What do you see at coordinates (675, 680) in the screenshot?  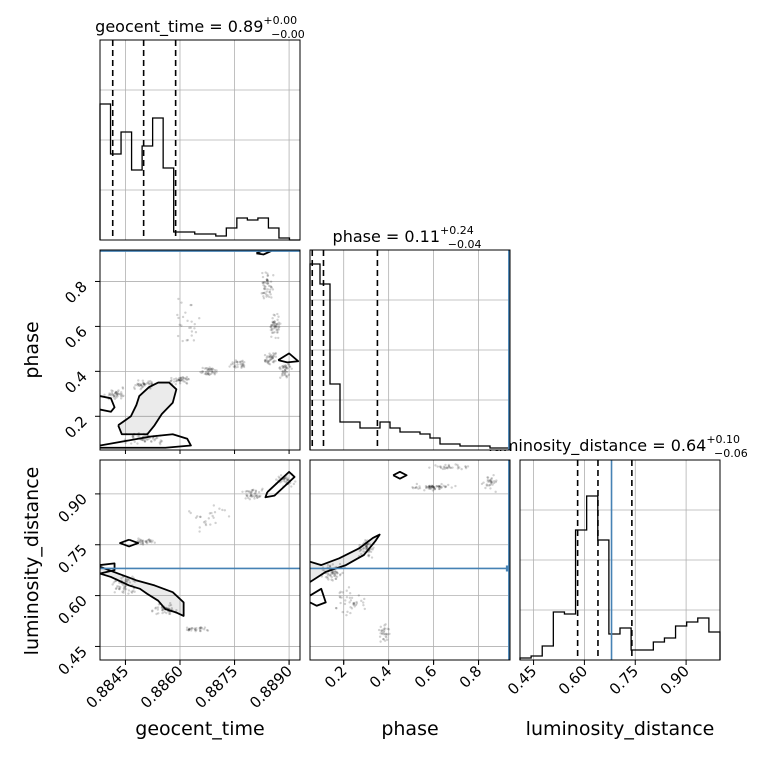 I see `xtick-label-luminosity-distance-3: 0.90` at bounding box center [675, 680].